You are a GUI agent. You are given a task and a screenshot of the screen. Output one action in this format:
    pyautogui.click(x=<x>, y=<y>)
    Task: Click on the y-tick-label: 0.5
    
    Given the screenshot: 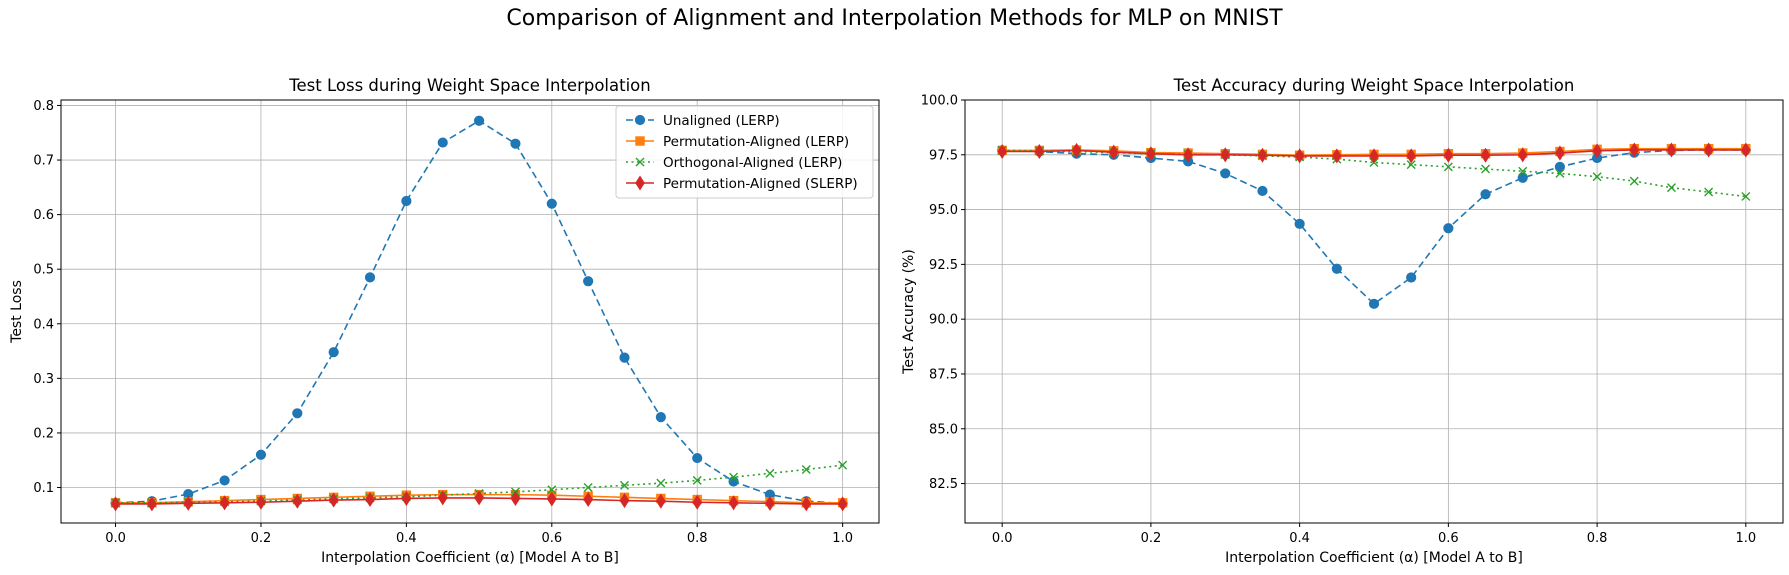 What is the action you would take?
    pyautogui.click(x=43, y=270)
    